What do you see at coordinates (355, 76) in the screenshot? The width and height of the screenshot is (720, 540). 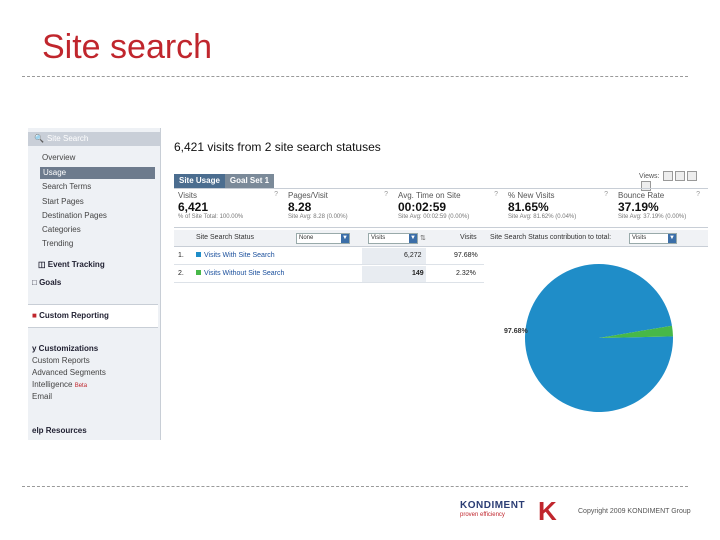 I see `top-divider` at bounding box center [355, 76].